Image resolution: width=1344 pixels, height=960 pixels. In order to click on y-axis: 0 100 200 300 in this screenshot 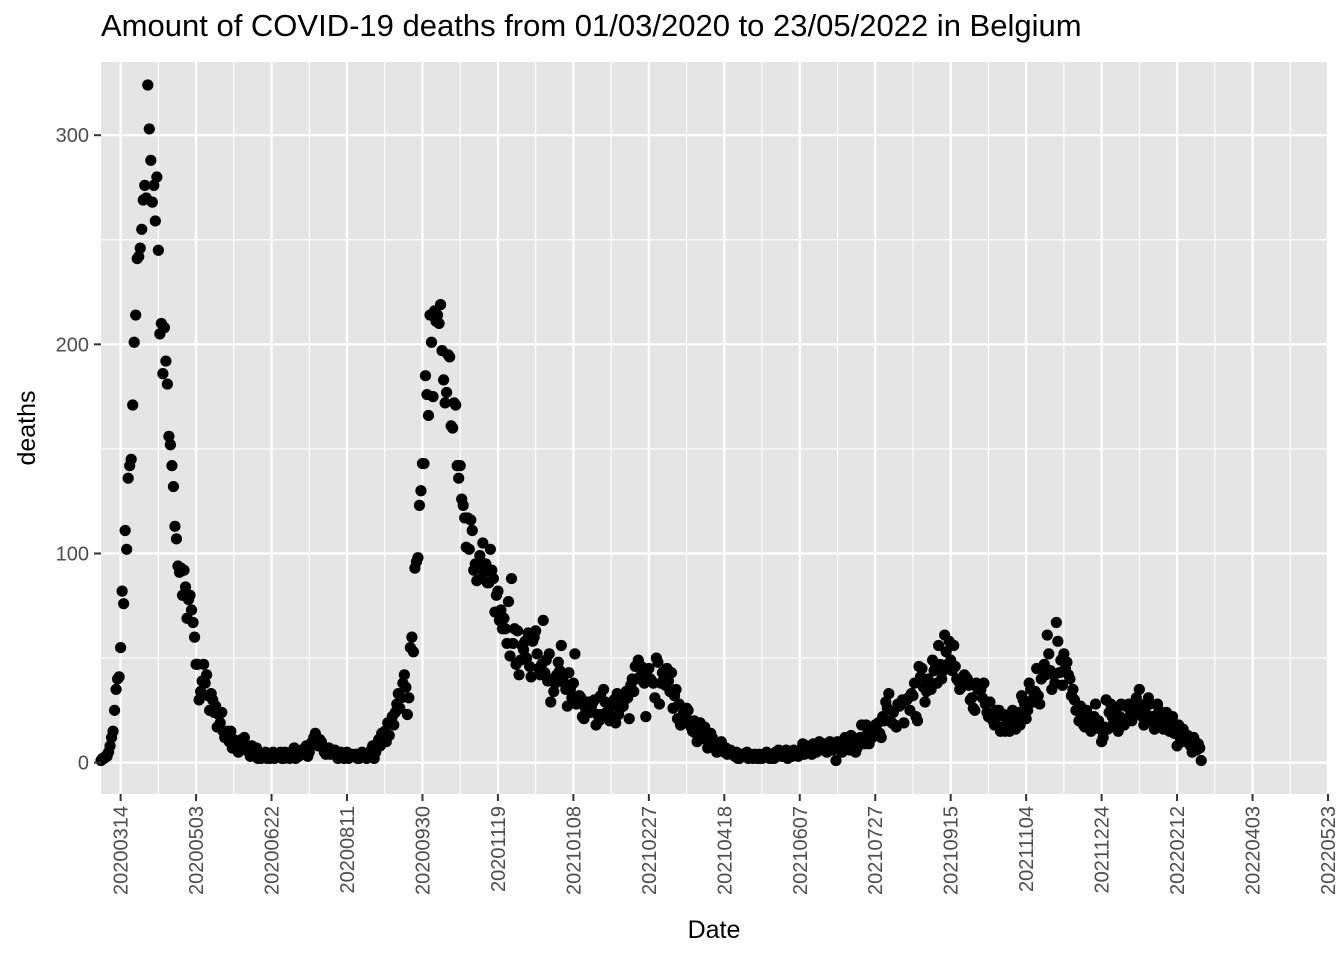, I will do `click(78, 450)`.